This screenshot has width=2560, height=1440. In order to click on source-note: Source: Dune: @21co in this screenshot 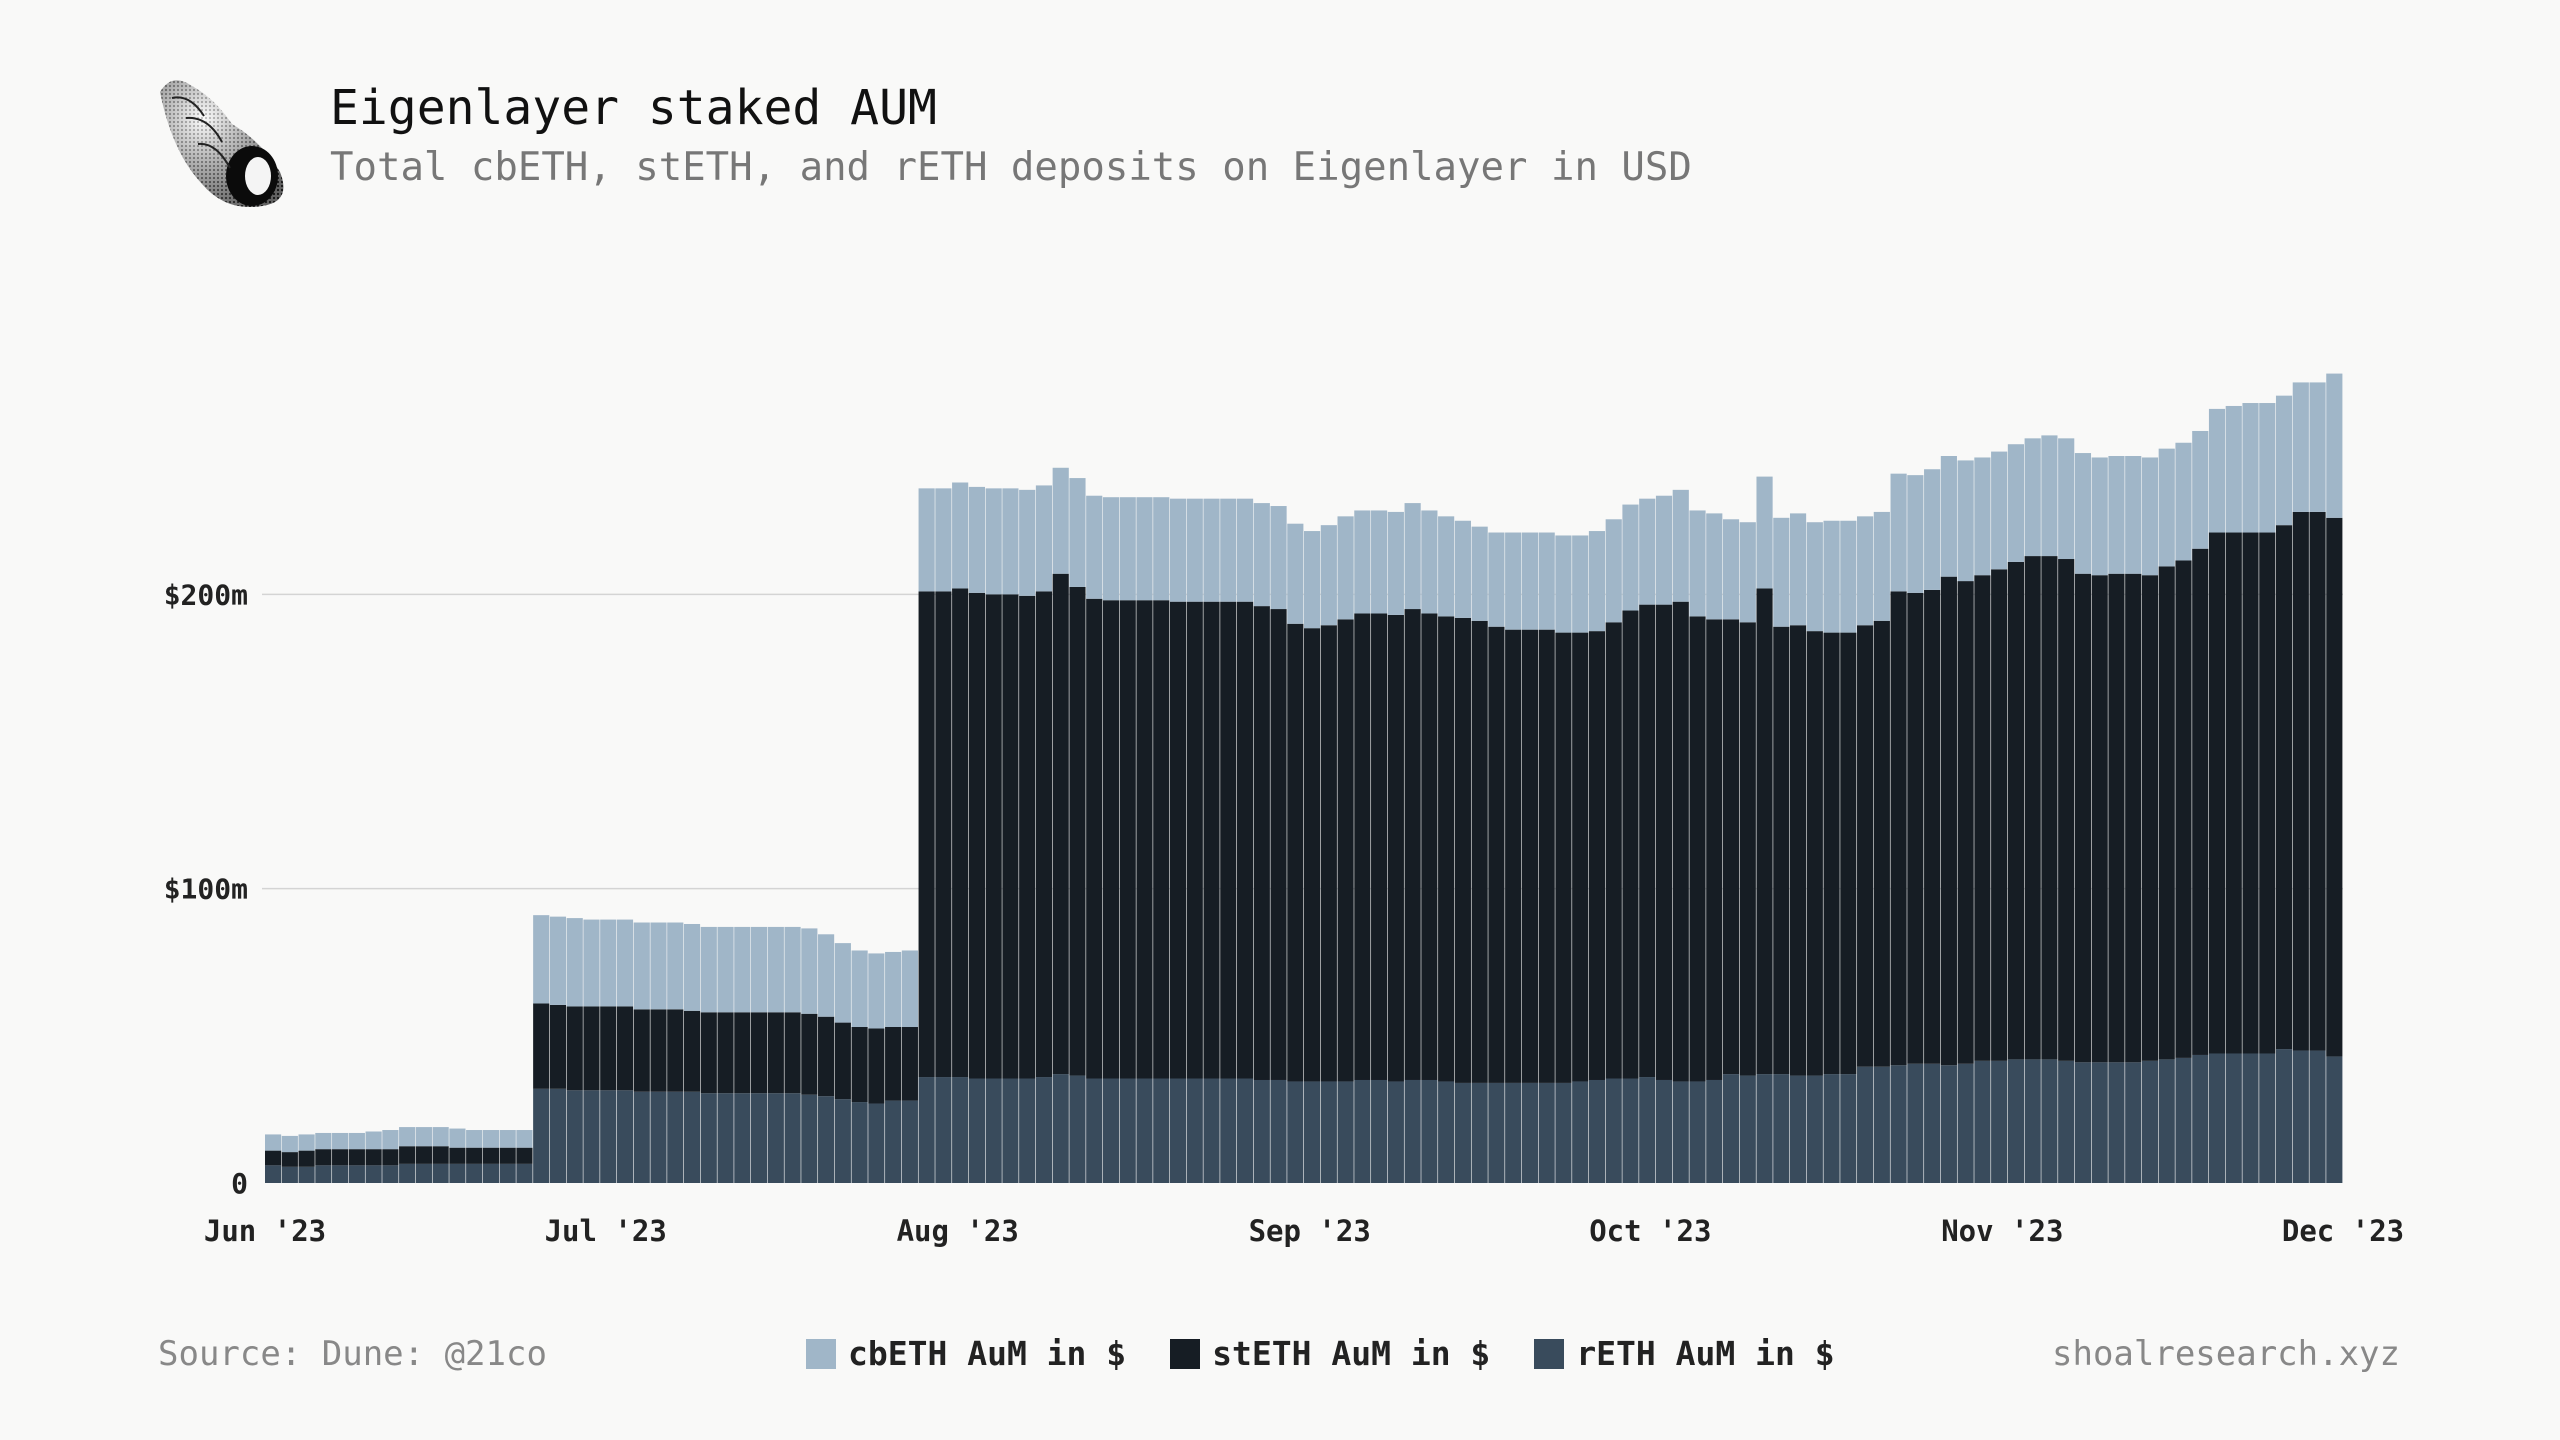, I will do `click(352, 1354)`.